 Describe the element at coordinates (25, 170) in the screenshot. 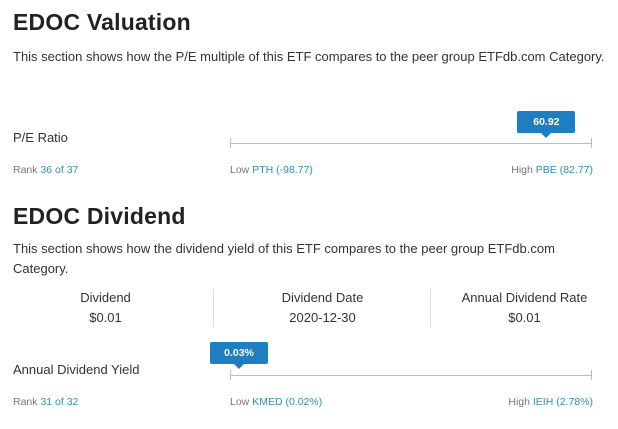

I see `pe-rank-prefix: Rank` at that location.